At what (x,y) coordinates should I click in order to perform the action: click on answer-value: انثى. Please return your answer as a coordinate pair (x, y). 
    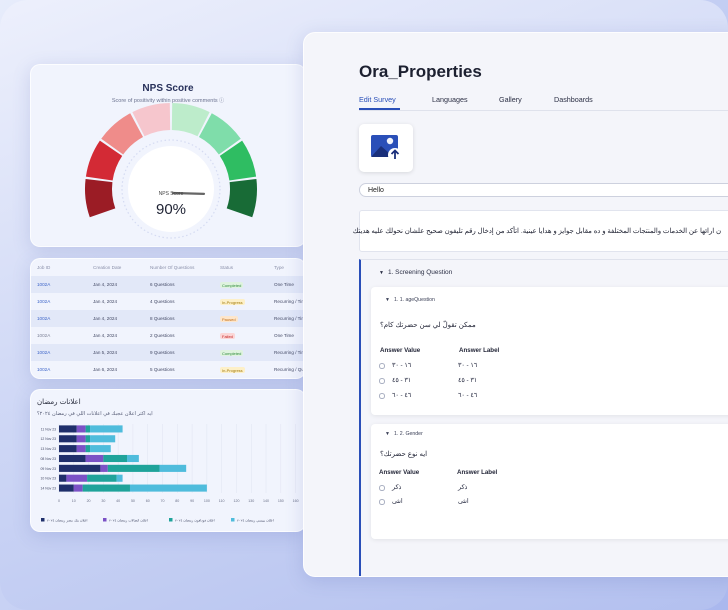
    Looking at the image, I should click on (397, 501).